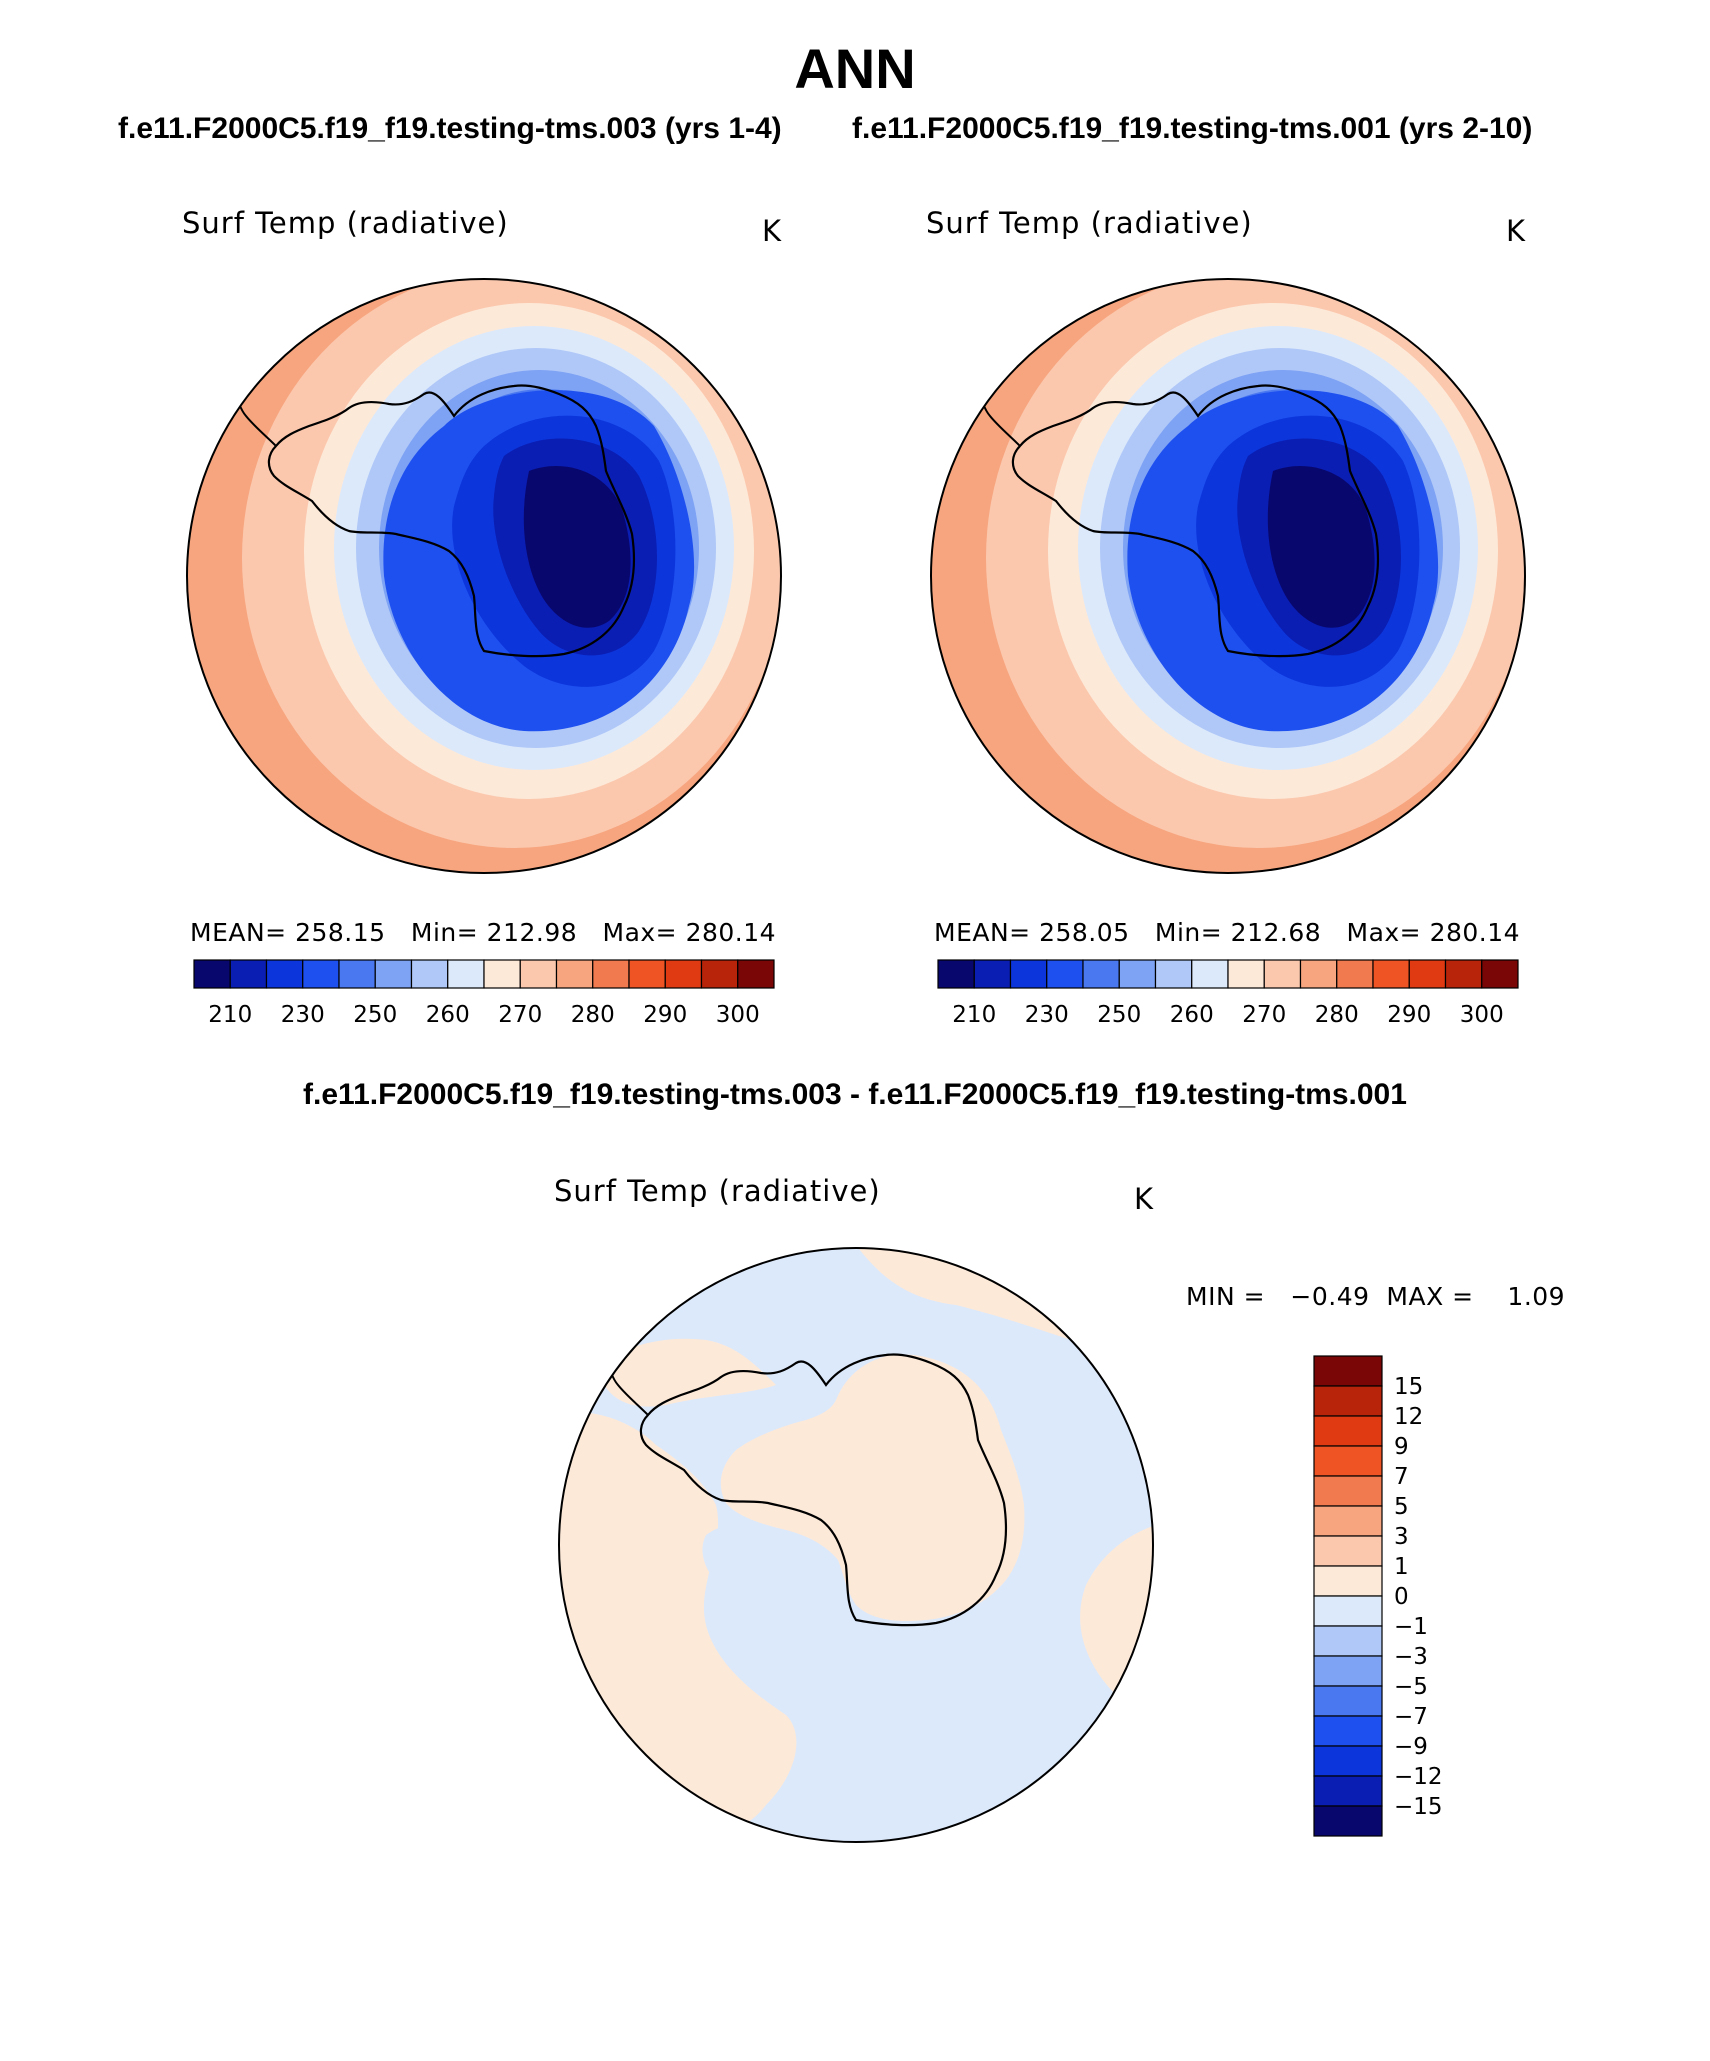  I want to click on panel1-min-value: 212.98, so click(532, 932).